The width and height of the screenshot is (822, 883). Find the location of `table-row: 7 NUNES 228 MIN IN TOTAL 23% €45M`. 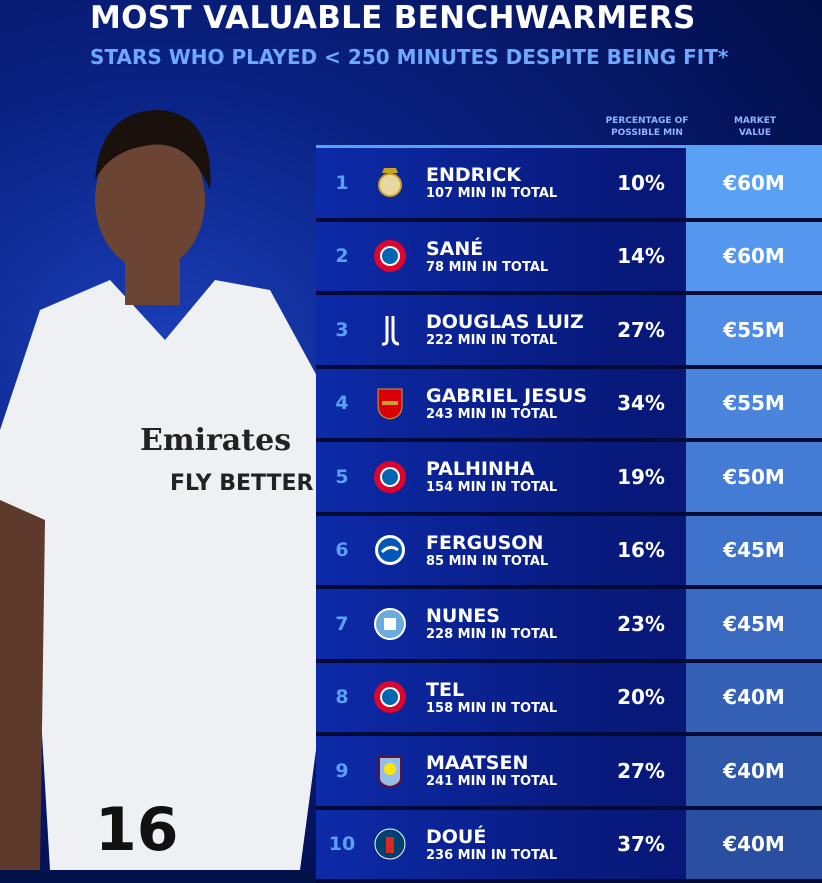

table-row: 7 NUNES 228 MIN IN TOTAL 23% €45M is located at coordinates (569, 626).